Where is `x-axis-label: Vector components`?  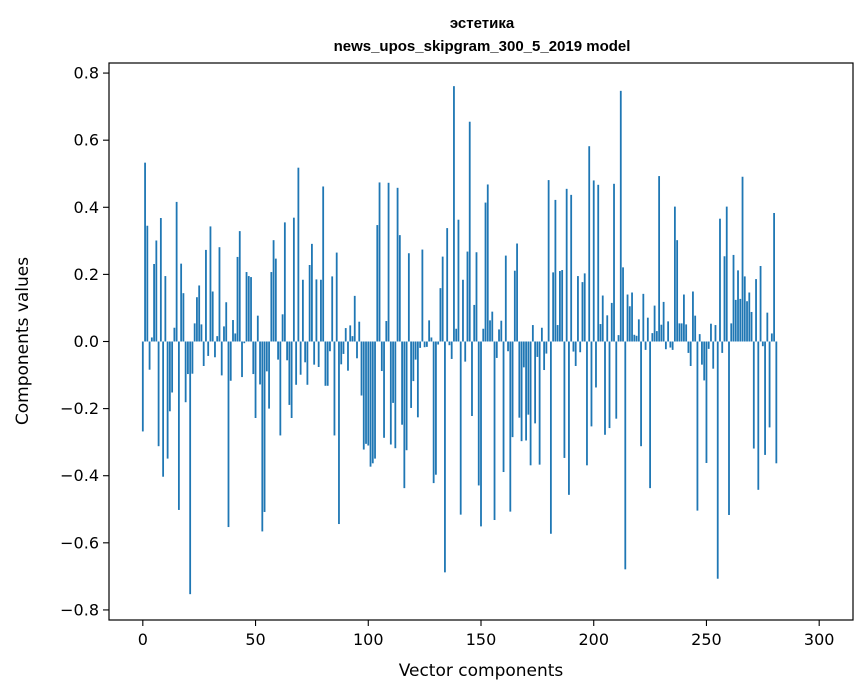
x-axis-label: Vector components is located at coordinates (481, 671).